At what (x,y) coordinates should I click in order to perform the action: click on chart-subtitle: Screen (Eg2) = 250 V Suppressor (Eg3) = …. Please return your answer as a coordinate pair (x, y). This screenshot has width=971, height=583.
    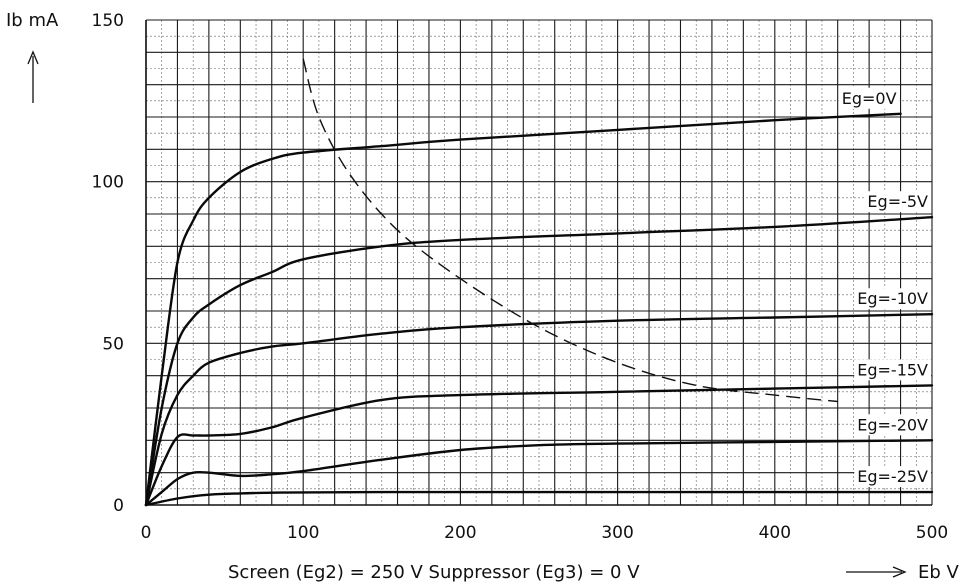
    Looking at the image, I should click on (434, 572).